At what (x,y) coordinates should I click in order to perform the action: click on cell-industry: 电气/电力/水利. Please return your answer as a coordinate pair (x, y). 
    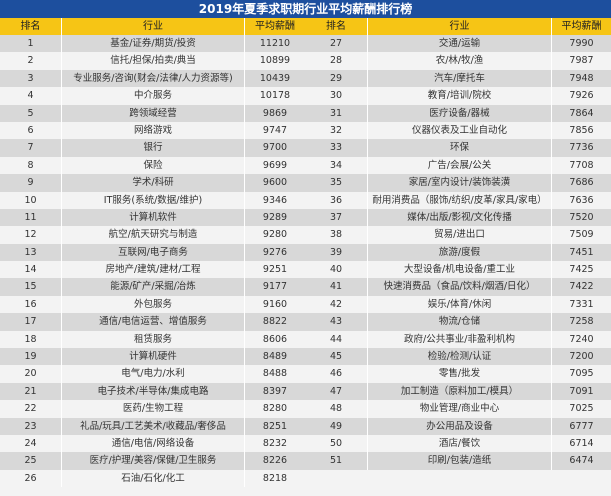
    Looking at the image, I should click on (153, 374).